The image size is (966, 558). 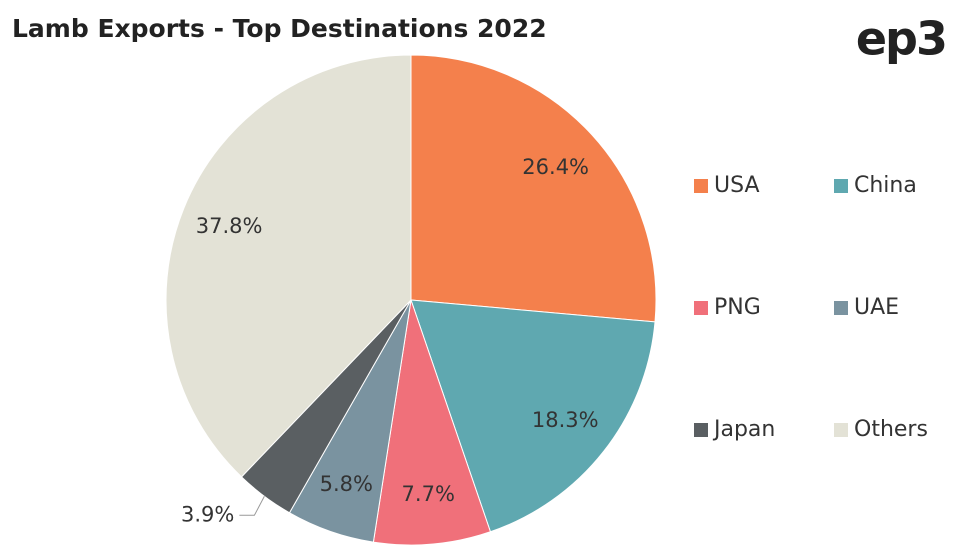 What do you see at coordinates (346, 484) in the screenshot?
I see `data-label: 5.8%` at bounding box center [346, 484].